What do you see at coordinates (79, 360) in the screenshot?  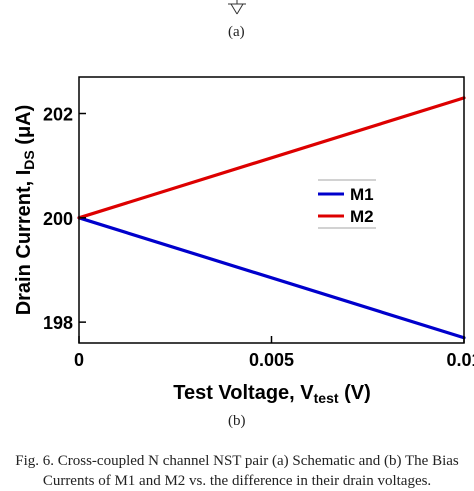 I see `x-tick-label: 0` at bounding box center [79, 360].